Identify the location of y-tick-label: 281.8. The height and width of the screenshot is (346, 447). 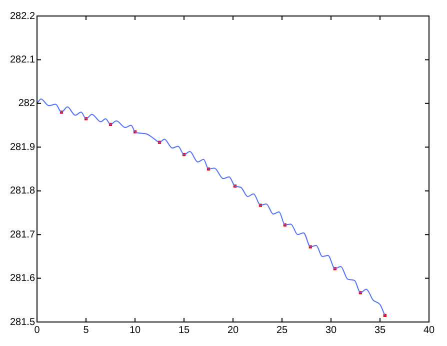
(23, 191).